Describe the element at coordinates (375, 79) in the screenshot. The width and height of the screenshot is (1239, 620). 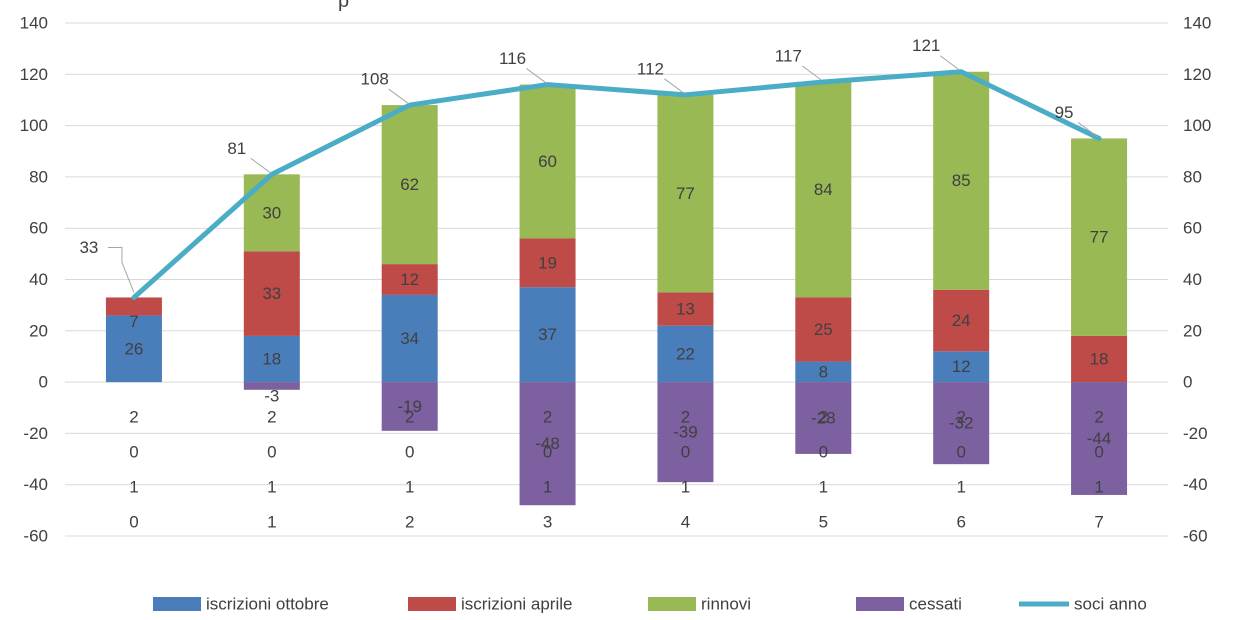
I see `line-data-label: 108` at that location.